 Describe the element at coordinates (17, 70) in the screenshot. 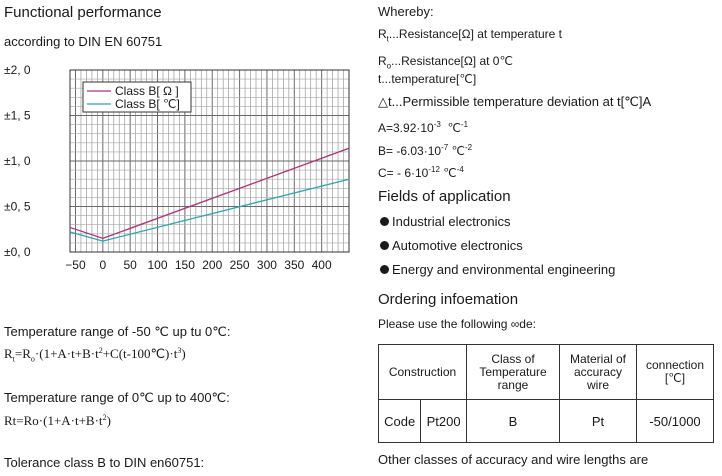

I see `y-tick-label: ±2, 0` at that location.